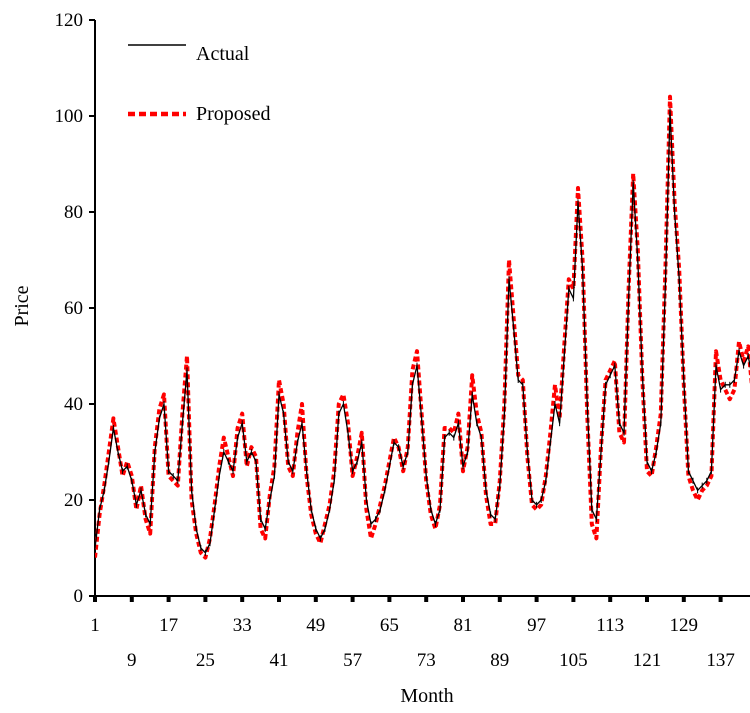  I want to click on x-tick-label: 121, so click(647, 660).